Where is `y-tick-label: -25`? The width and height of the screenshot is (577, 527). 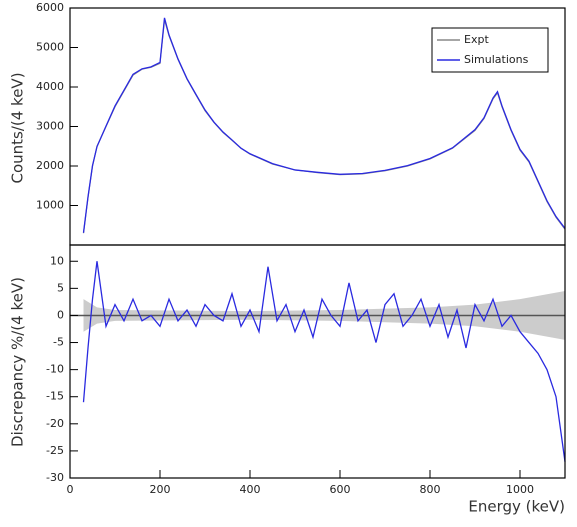
y-tick-label: -25 is located at coordinates (55, 450).